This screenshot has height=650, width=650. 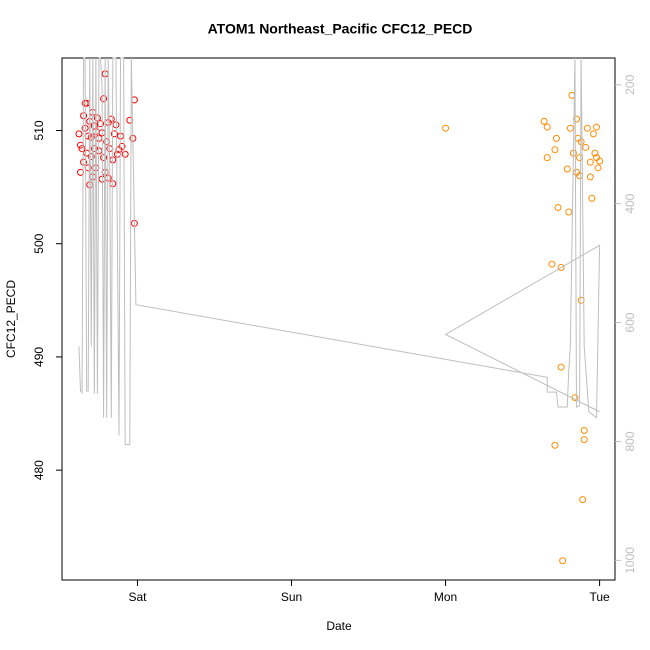 What do you see at coordinates (630, 560) in the screenshot?
I see `y2-tick-label: 1000` at bounding box center [630, 560].